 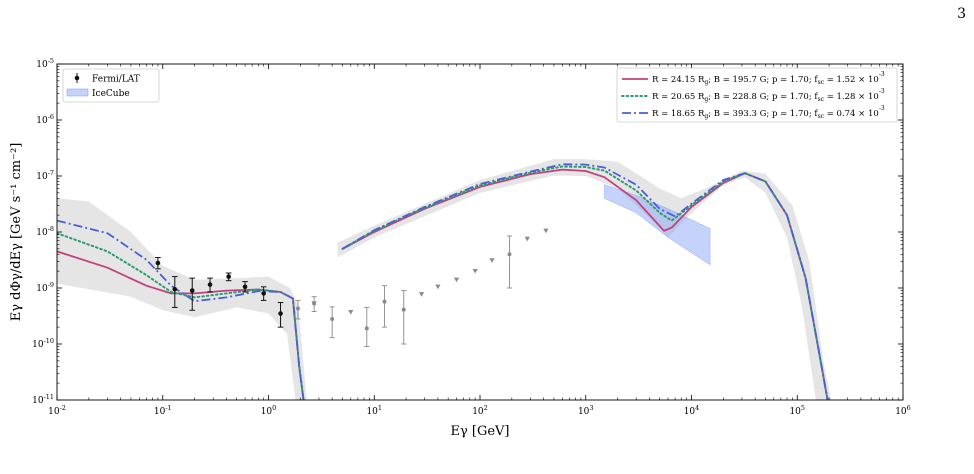 I want to click on y-tick-label: 10⁻⁵, so click(x=45, y=63).